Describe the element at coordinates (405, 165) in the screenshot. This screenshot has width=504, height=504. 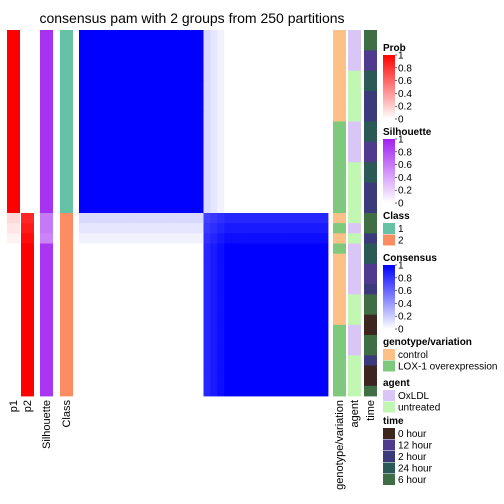
I see `silhouette-legend-tick: 0.6` at that location.